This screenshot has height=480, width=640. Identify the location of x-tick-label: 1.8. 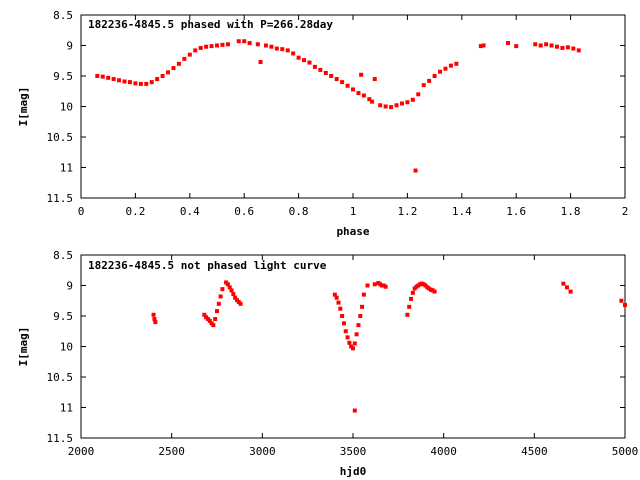
(571, 211).